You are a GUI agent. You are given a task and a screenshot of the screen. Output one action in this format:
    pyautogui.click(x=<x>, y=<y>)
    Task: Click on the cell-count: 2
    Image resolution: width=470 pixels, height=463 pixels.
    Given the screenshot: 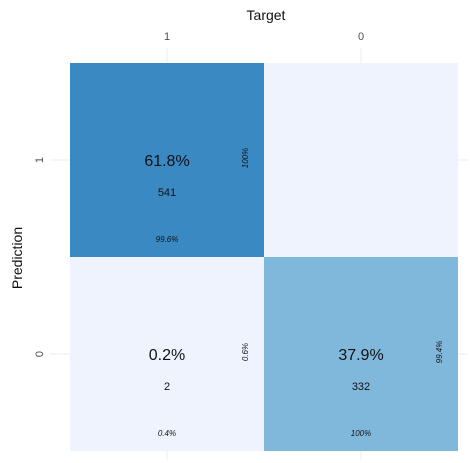 What is the action you would take?
    pyautogui.click(x=167, y=387)
    